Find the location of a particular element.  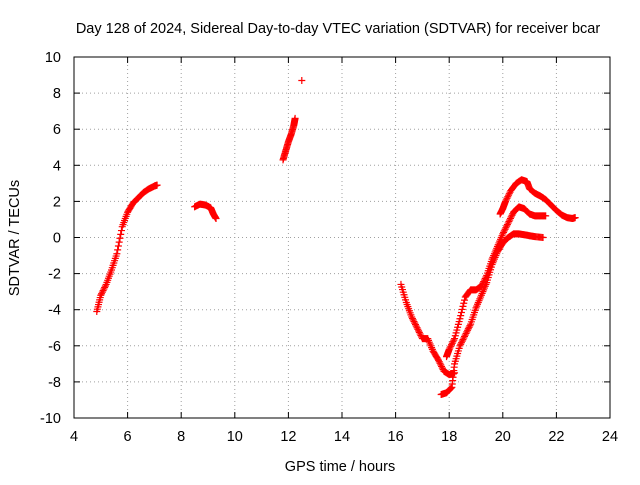

x-tick-label: 12 is located at coordinates (288, 437).